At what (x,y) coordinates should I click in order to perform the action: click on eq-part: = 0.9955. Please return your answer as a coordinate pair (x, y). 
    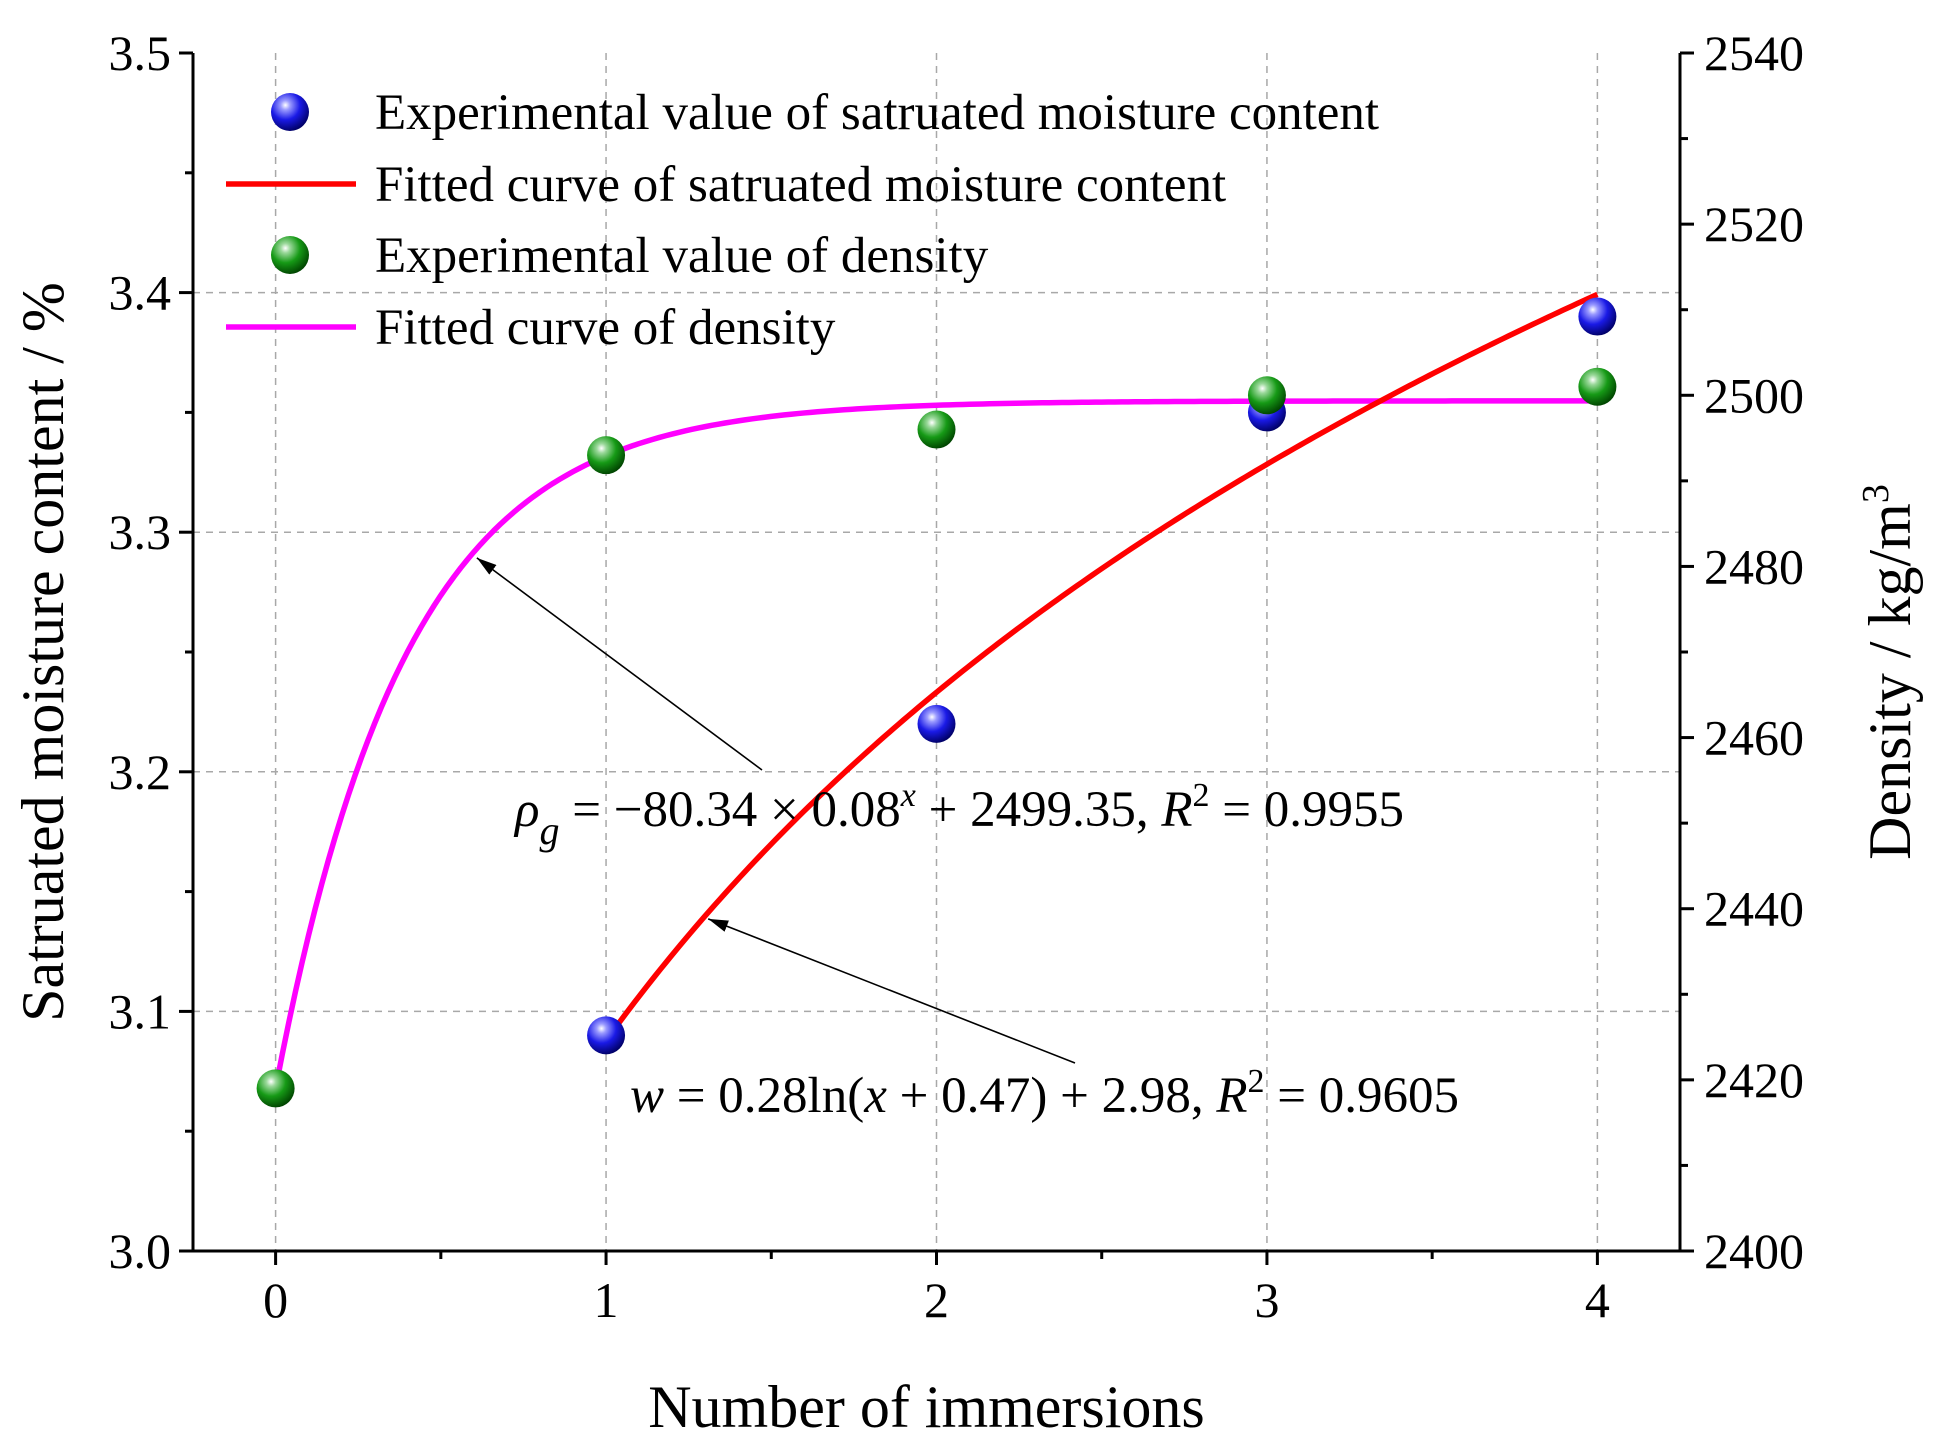
    Looking at the image, I should click on (1307, 810).